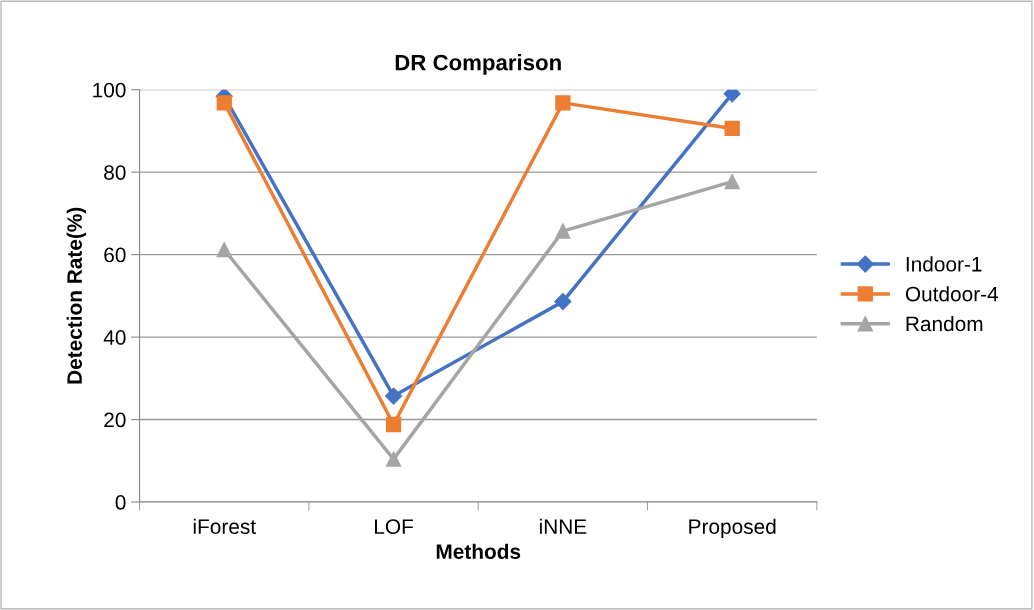  Describe the element at coordinates (478, 551) in the screenshot. I see `x-axis-title: Methods` at that location.